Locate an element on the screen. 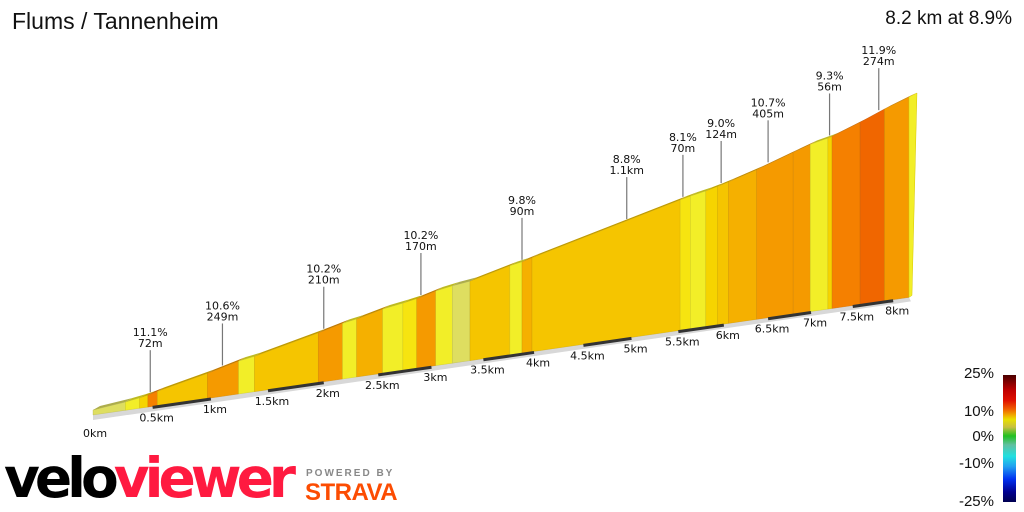 Image resolution: width=1024 pixels, height=512 pixels. annotation-gradient: 8.1% is located at coordinates (683, 137).